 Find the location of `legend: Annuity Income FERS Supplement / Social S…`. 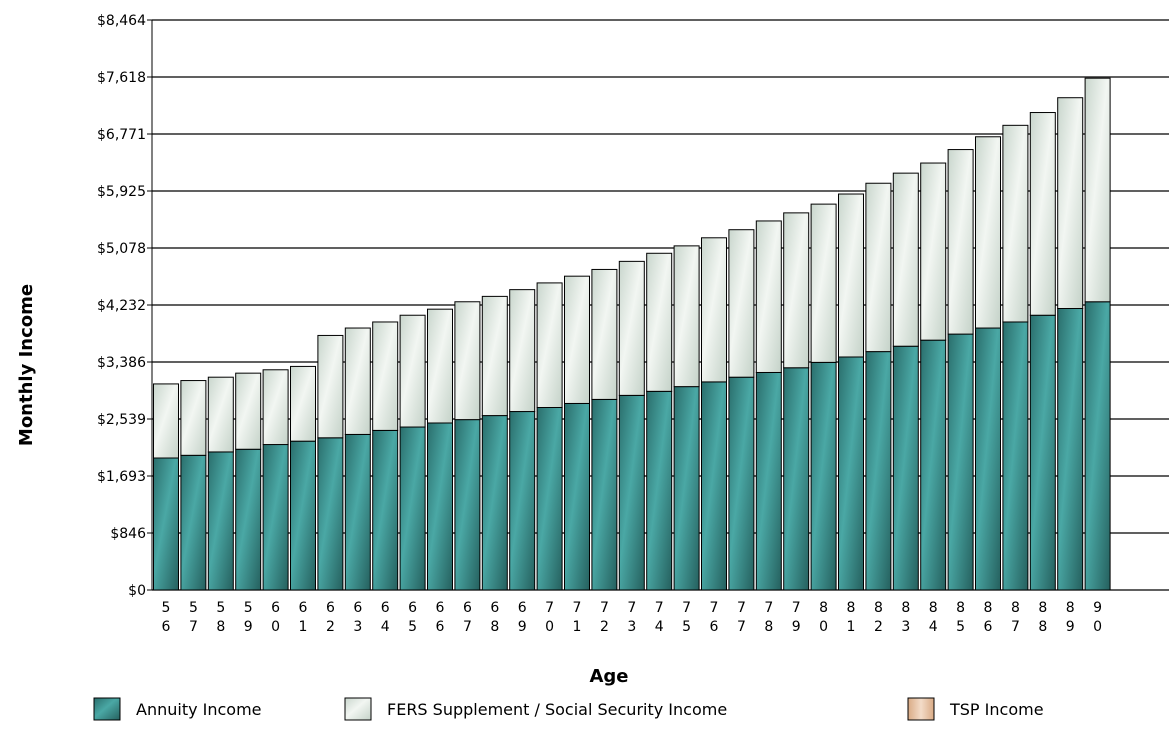

legend: Annuity Income FERS Supplement / Social S… is located at coordinates (568, 709).